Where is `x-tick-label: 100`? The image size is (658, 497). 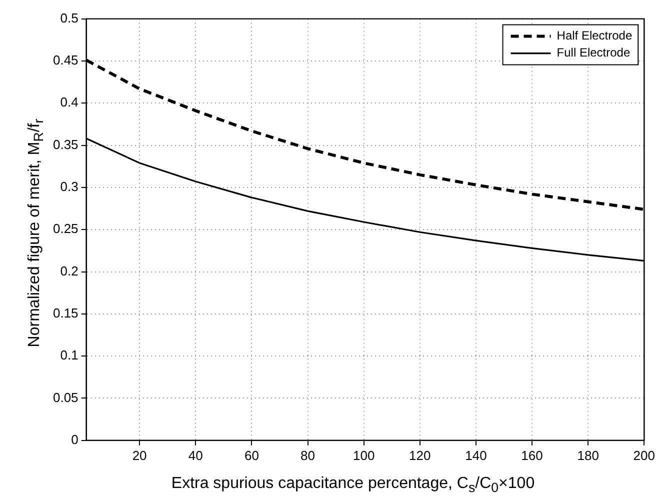 x-tick-label: 100 is located at coordinates (363, 455).